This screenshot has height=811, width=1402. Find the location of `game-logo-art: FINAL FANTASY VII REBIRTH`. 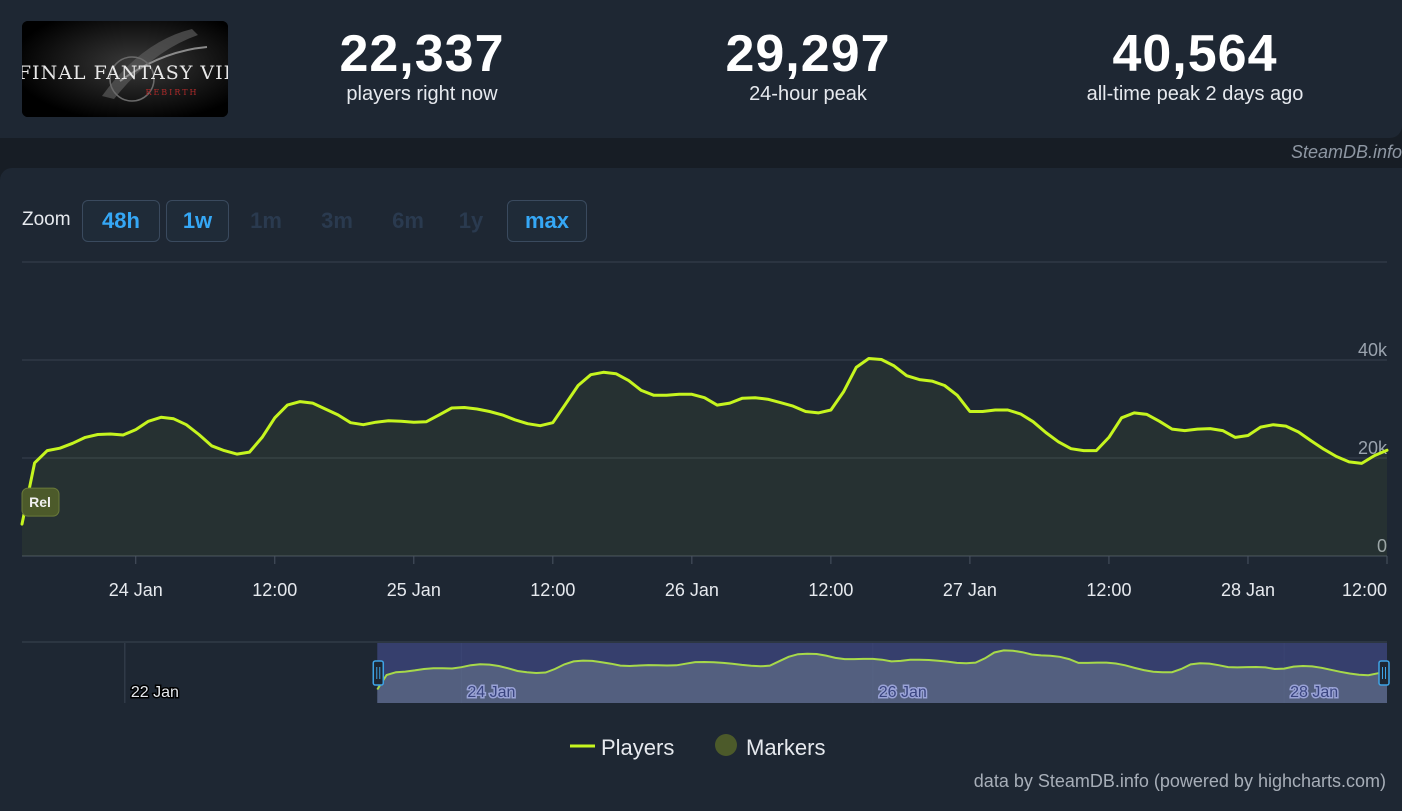

game-logo-art: FINAL FANTASY VII REBIRTH is located at coordinates (125, 69).